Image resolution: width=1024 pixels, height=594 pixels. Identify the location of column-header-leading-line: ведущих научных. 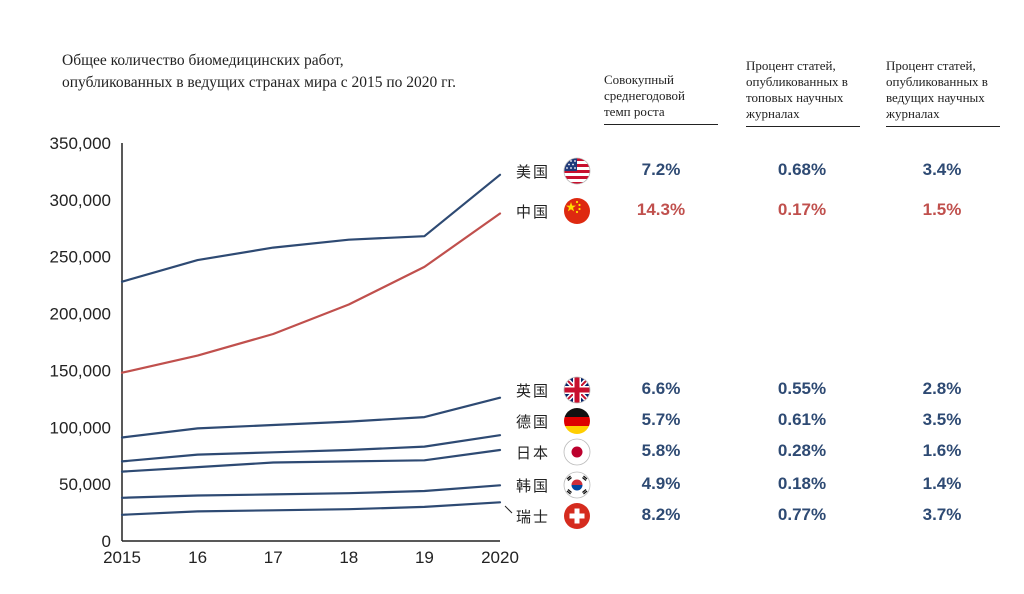
(935, 97).